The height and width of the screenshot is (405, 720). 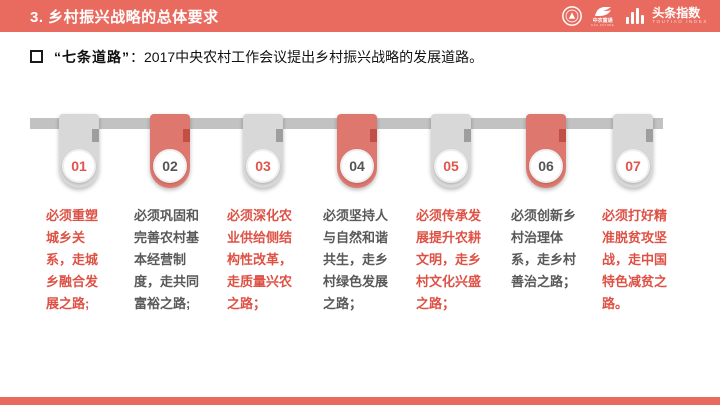 I want to click on step-text-03: 必须深化农业供给侧结构性改革，走质量兴农之路；, so click(x=260, y=259).